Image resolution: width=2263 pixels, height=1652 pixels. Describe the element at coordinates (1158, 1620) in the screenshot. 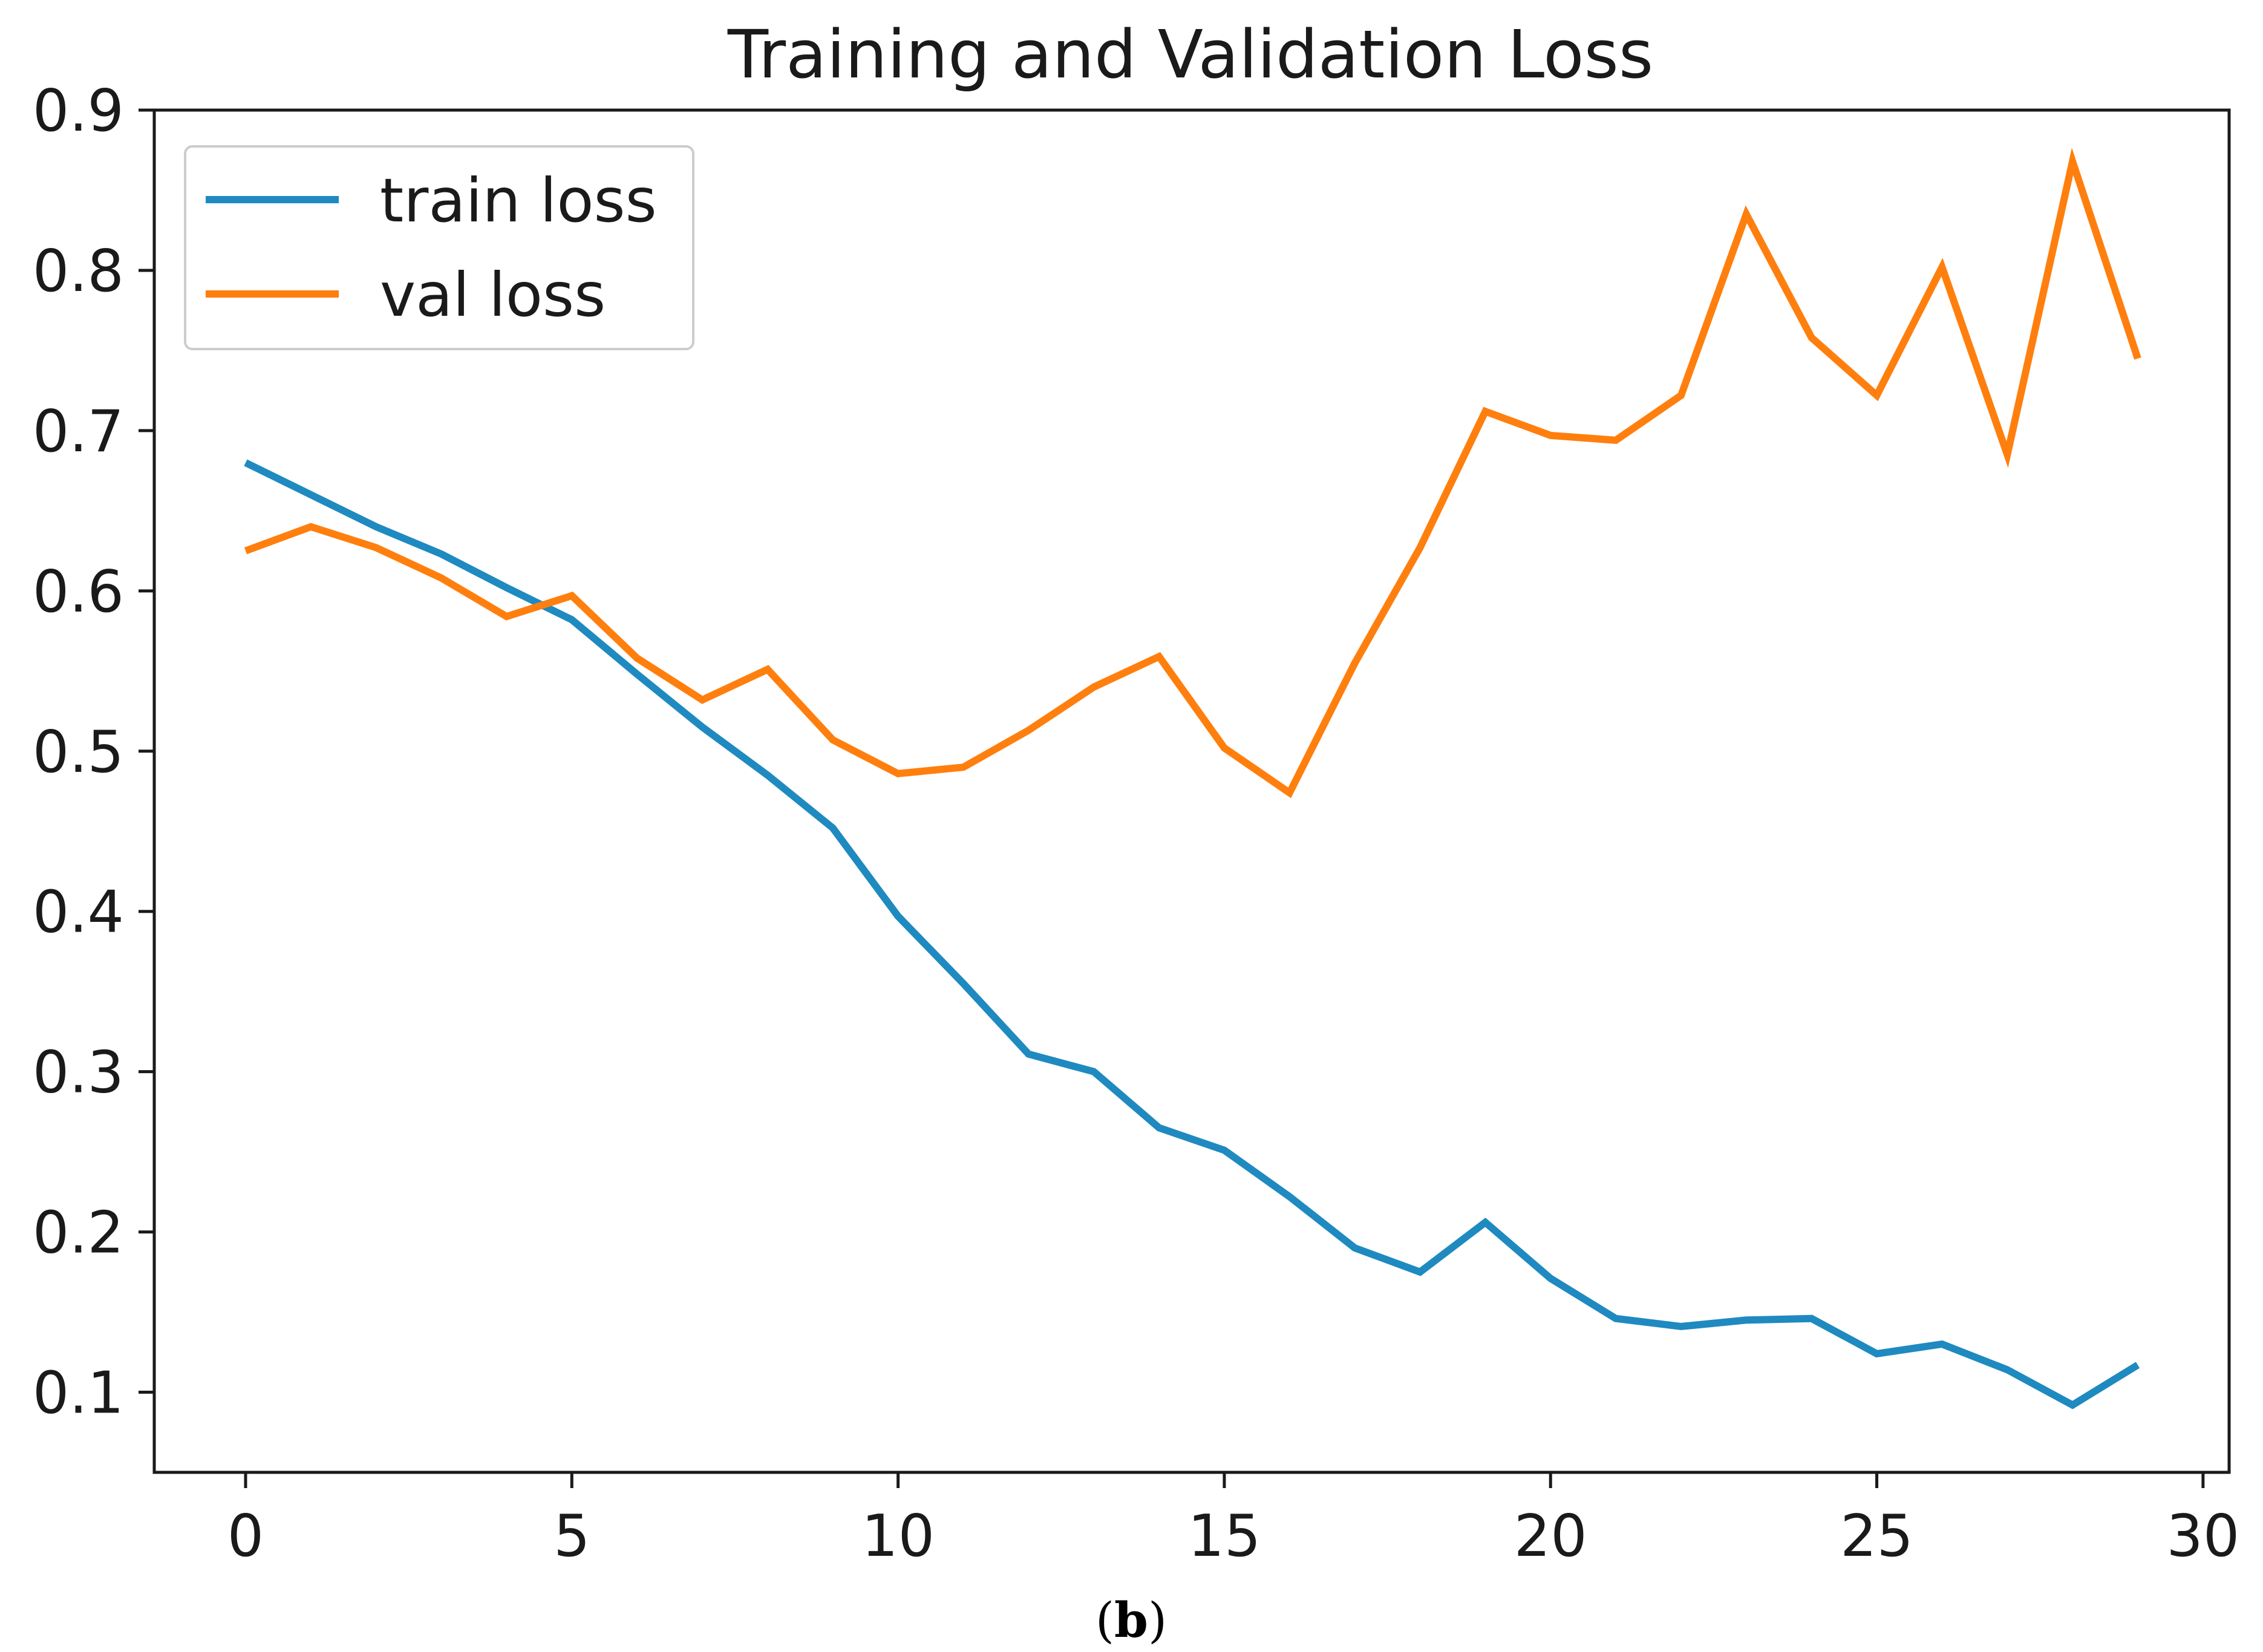

I see `caption-close-paren: )` at that location.